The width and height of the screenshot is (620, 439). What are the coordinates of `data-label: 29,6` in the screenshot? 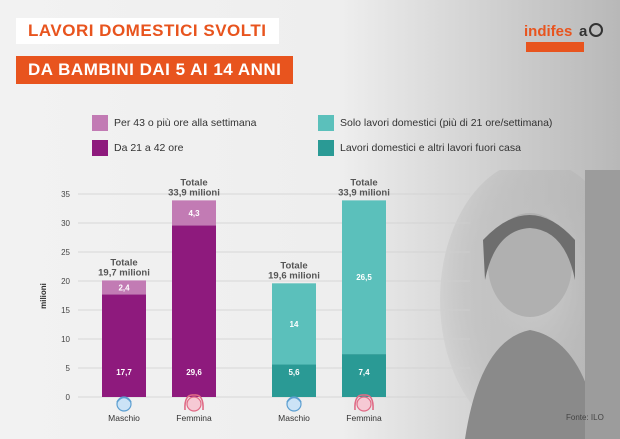 It's located at (194, 372).